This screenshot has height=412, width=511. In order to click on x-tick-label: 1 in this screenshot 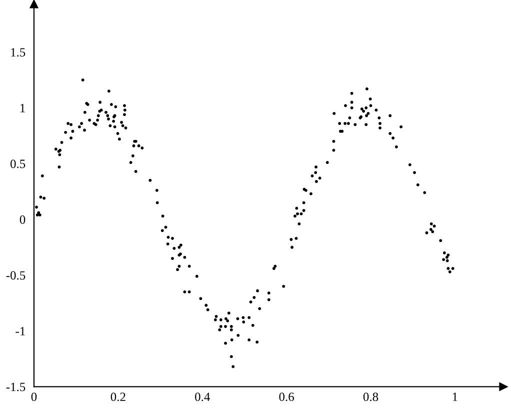, I will do `click(455, 396)`.